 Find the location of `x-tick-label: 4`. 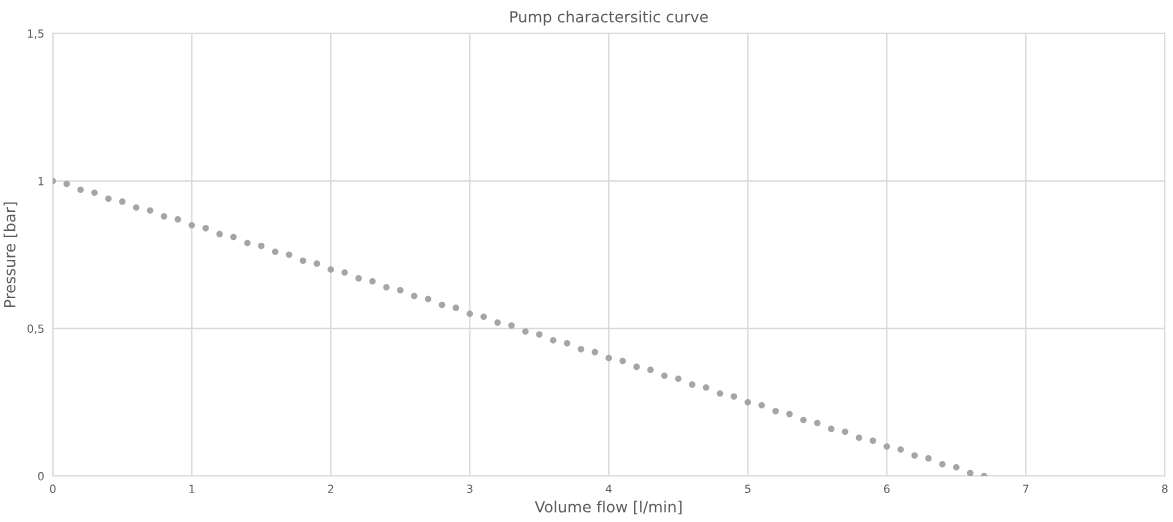

x-tick-label: 4 is located at coordinates (608, 488).